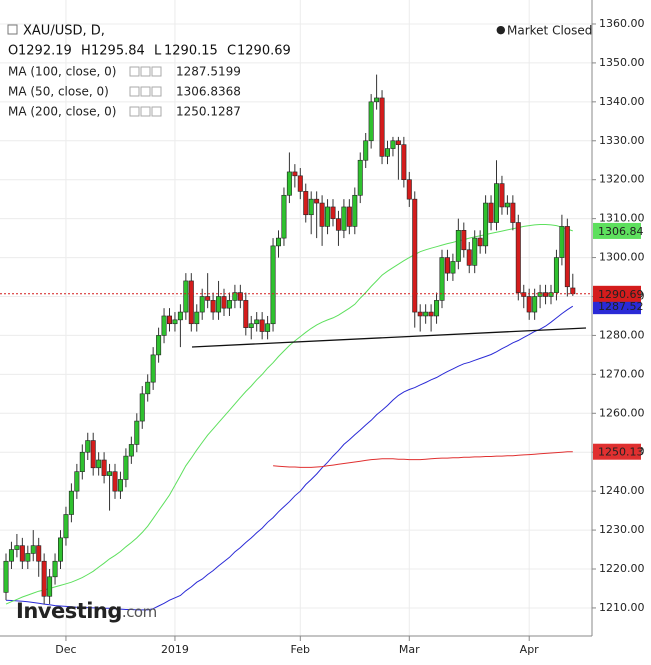 The image size is (651, 665). Describe the element at coordinates (622, 218) in the screenshot. I see `y-tick-label: 1310.00` at that location.